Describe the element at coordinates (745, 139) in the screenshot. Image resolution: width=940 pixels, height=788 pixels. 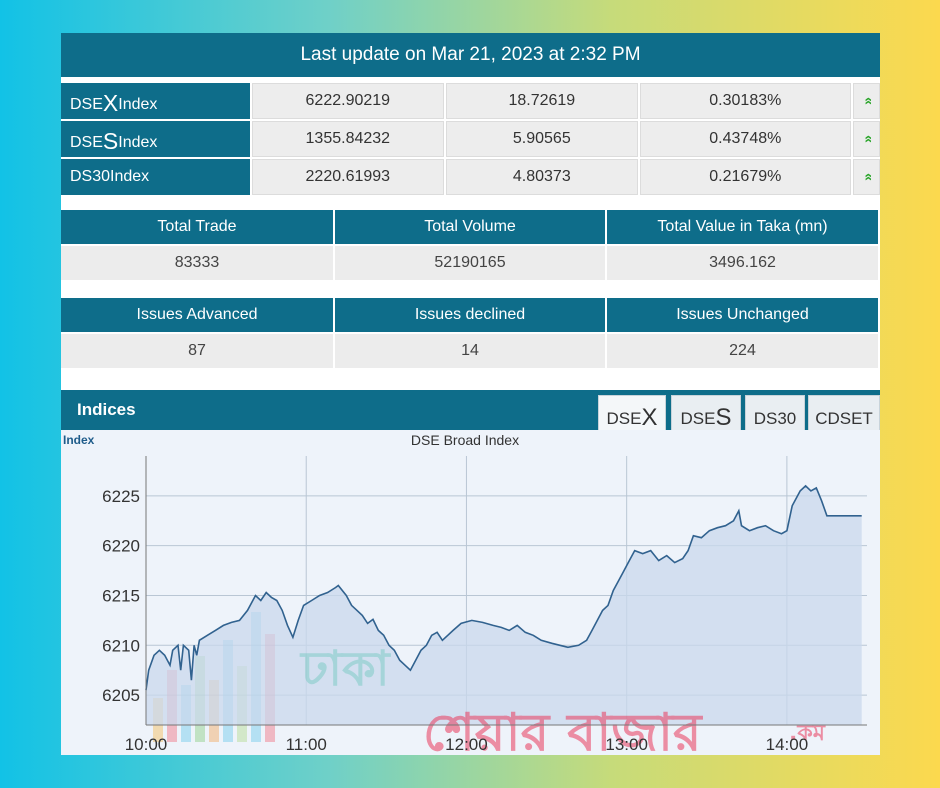
I see `index-percent: 0.43748%` at that location.